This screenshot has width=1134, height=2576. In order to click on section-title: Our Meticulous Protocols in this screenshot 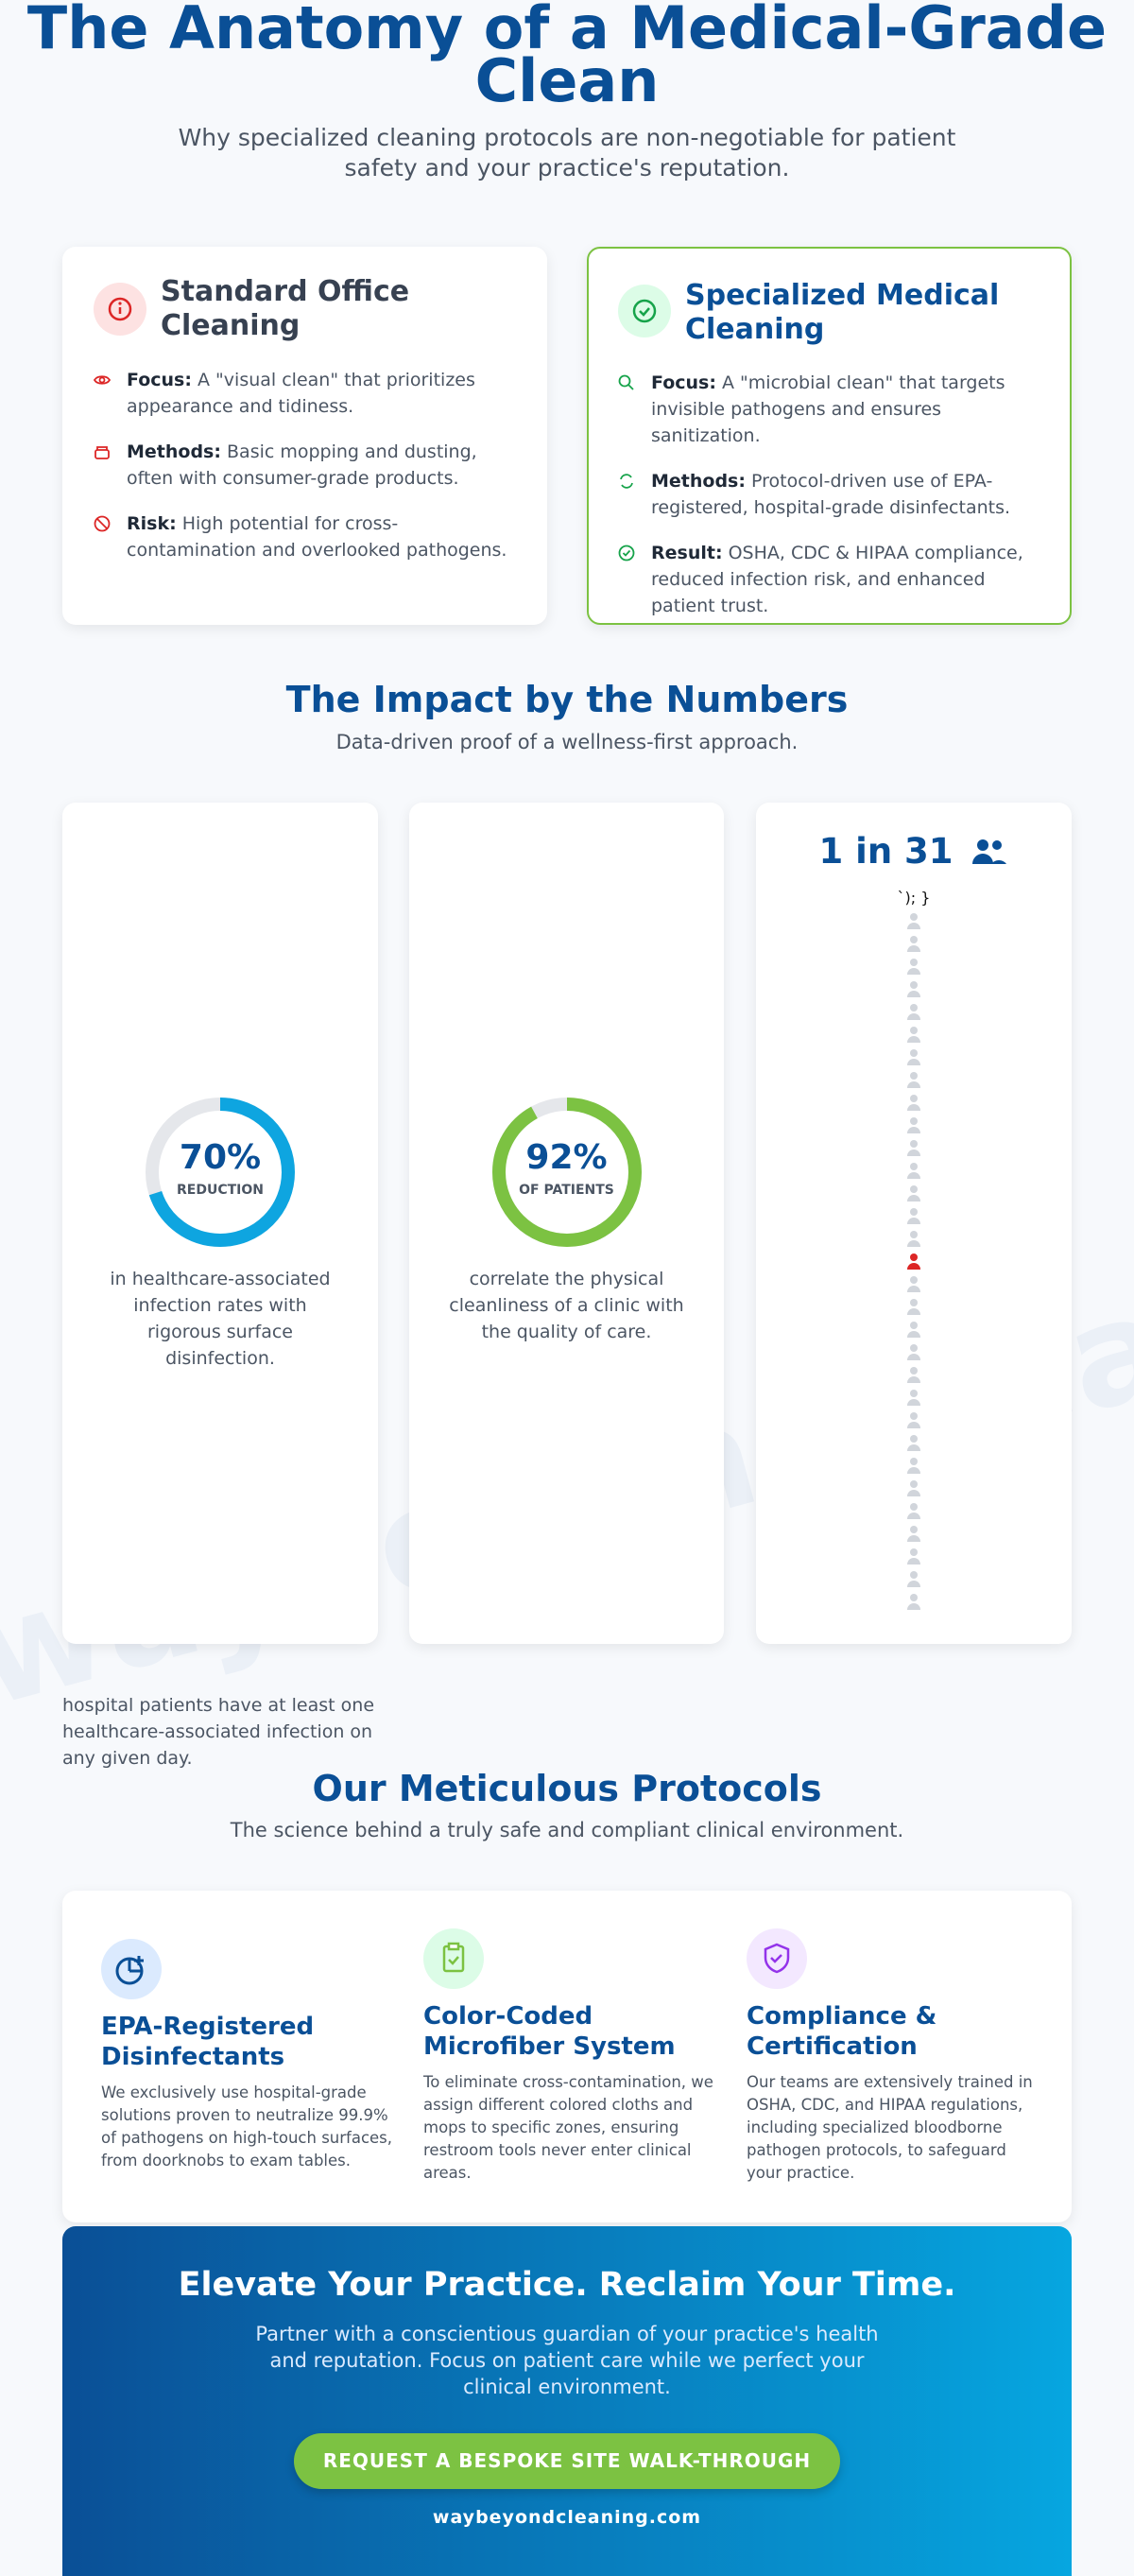, I will do `click(567, 1788)`.